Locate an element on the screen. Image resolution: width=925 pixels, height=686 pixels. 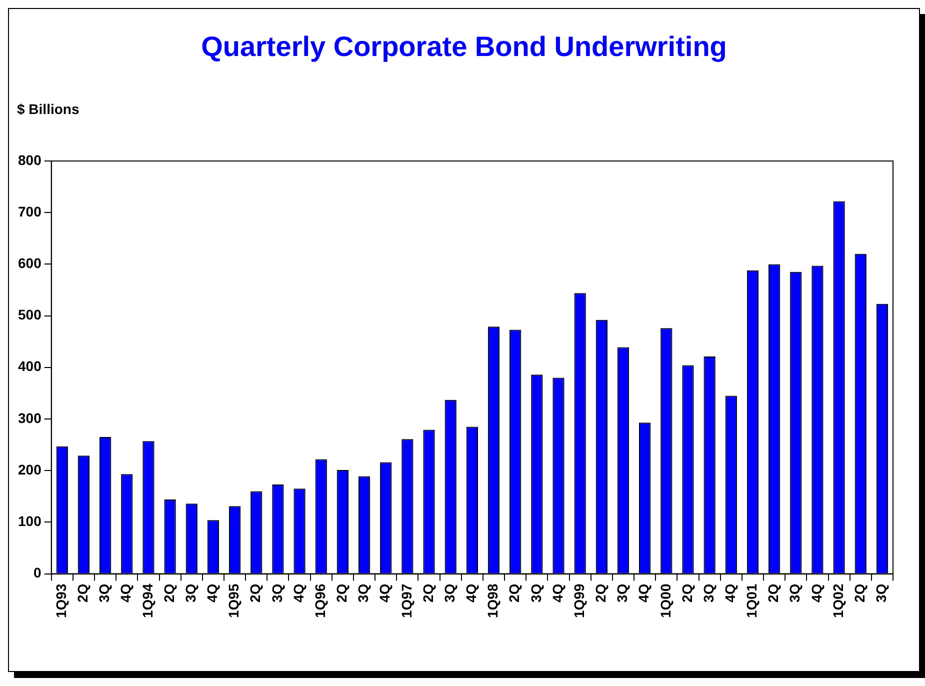
x-tick-label: 1Q97 is located at coordinates (406, 601).